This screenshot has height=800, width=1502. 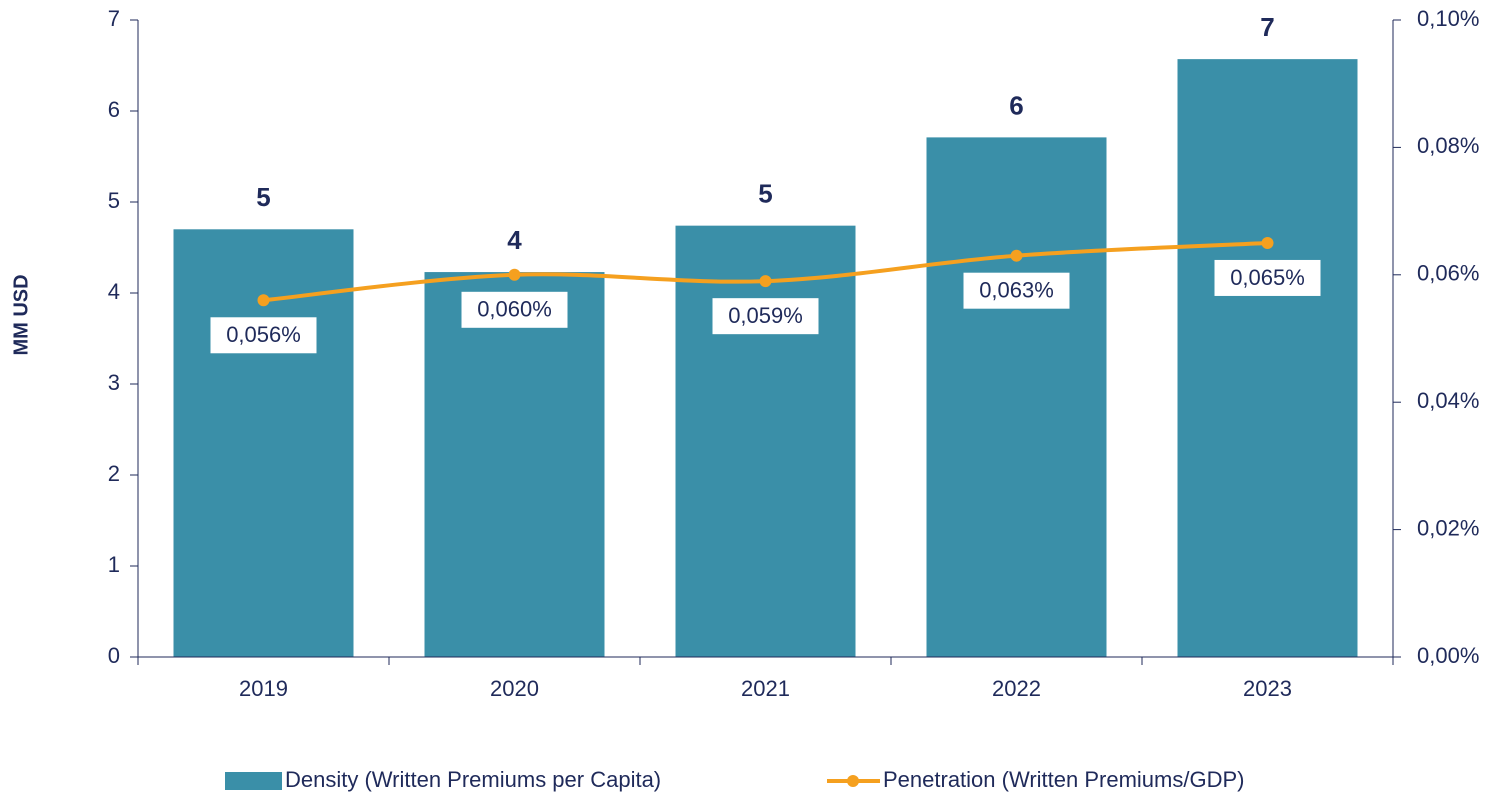 I want to click on line-value-label: 0,060%, so click(x=514, y=309).